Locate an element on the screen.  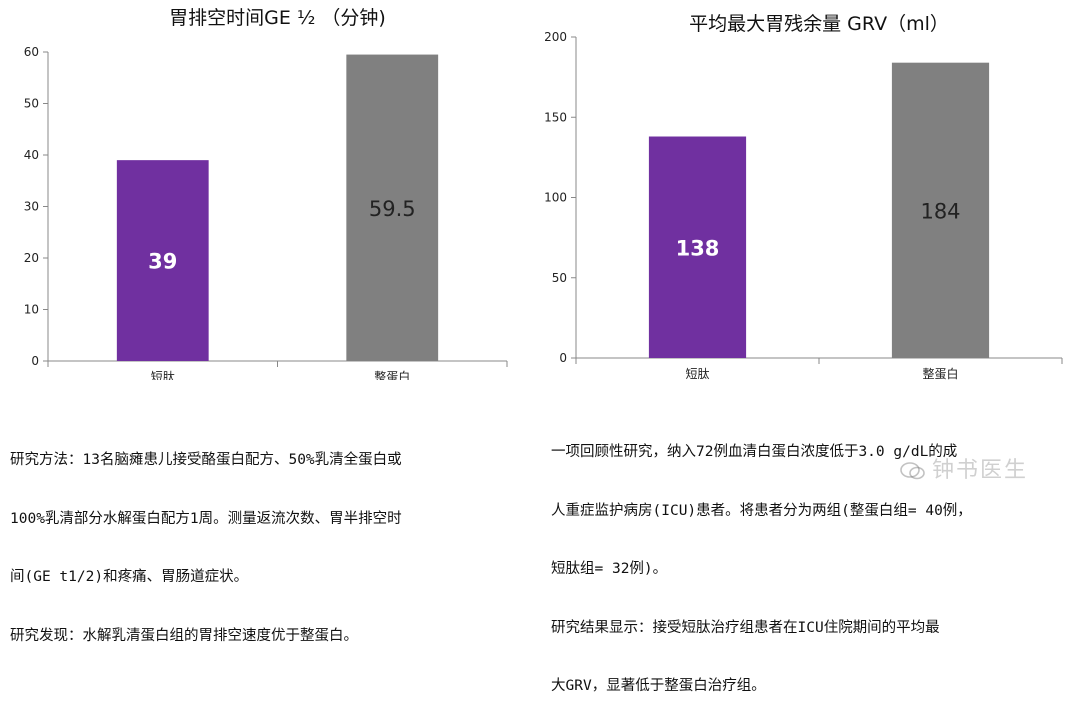
caption-line: 大GRV，显著低于整蛋白治疗组。 is located at coordinates (658, 686).